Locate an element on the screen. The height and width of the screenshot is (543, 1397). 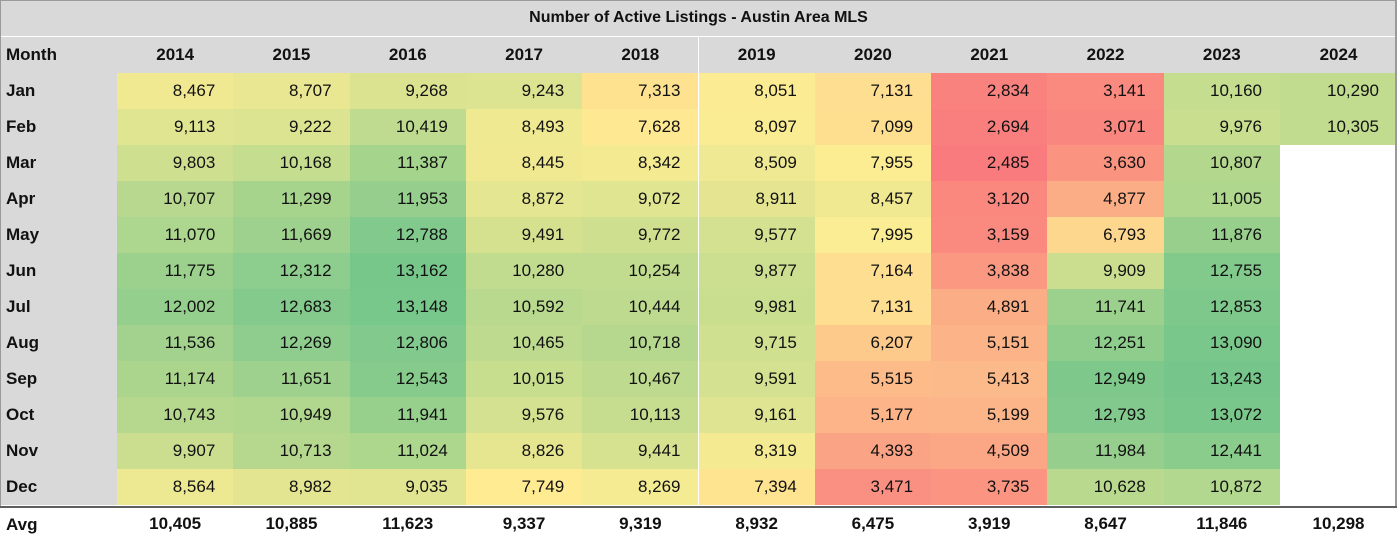
average-value: 6,475 is located at coordinates (873, 521).